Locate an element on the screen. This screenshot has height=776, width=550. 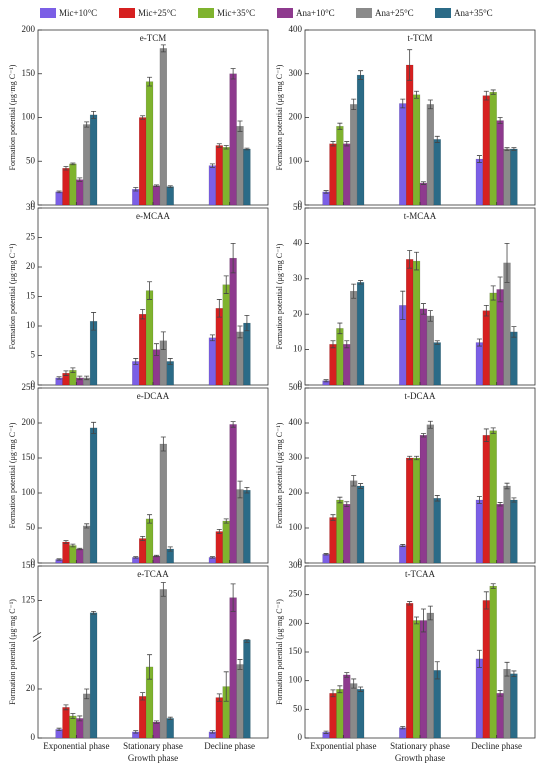
x-tick-label: Exponential phase is located at coordinates (343, 746).